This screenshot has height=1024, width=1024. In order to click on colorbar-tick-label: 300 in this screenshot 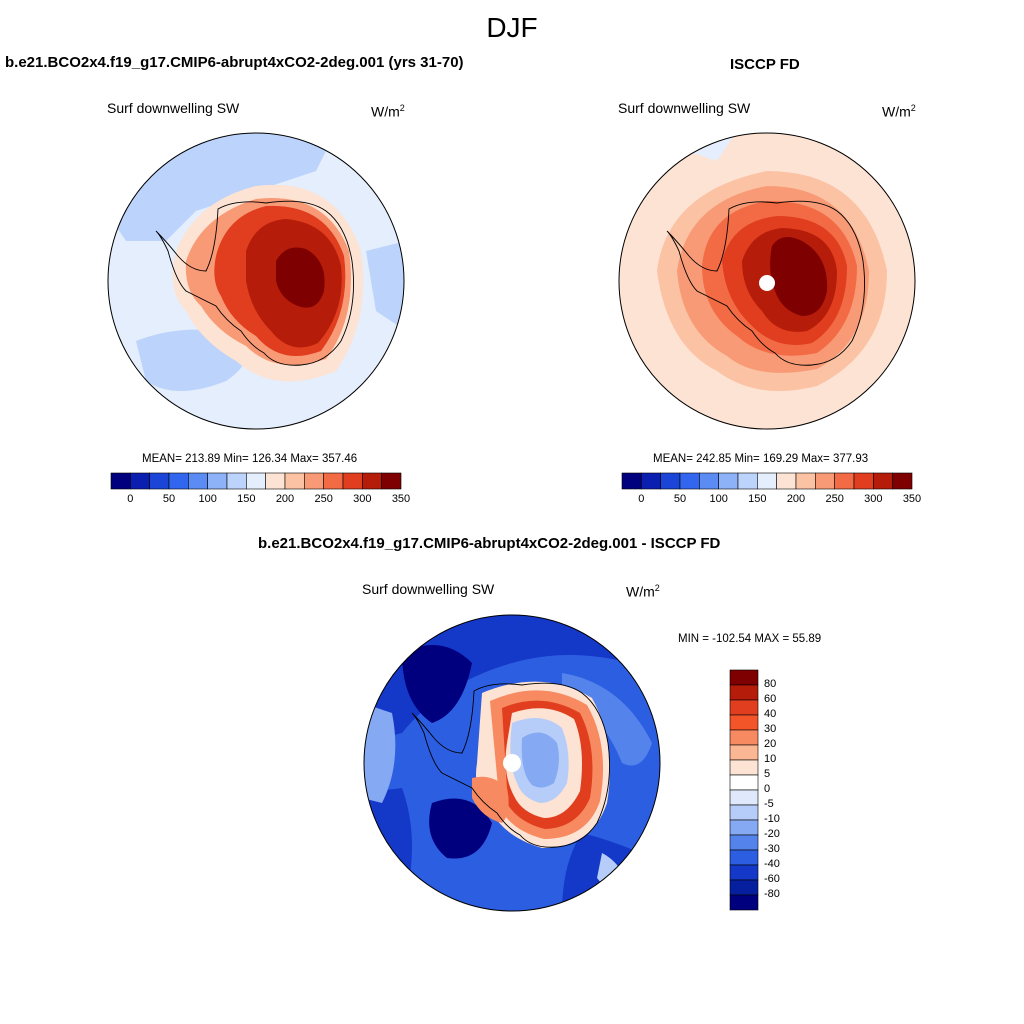, I will do `click(873, 499)`.